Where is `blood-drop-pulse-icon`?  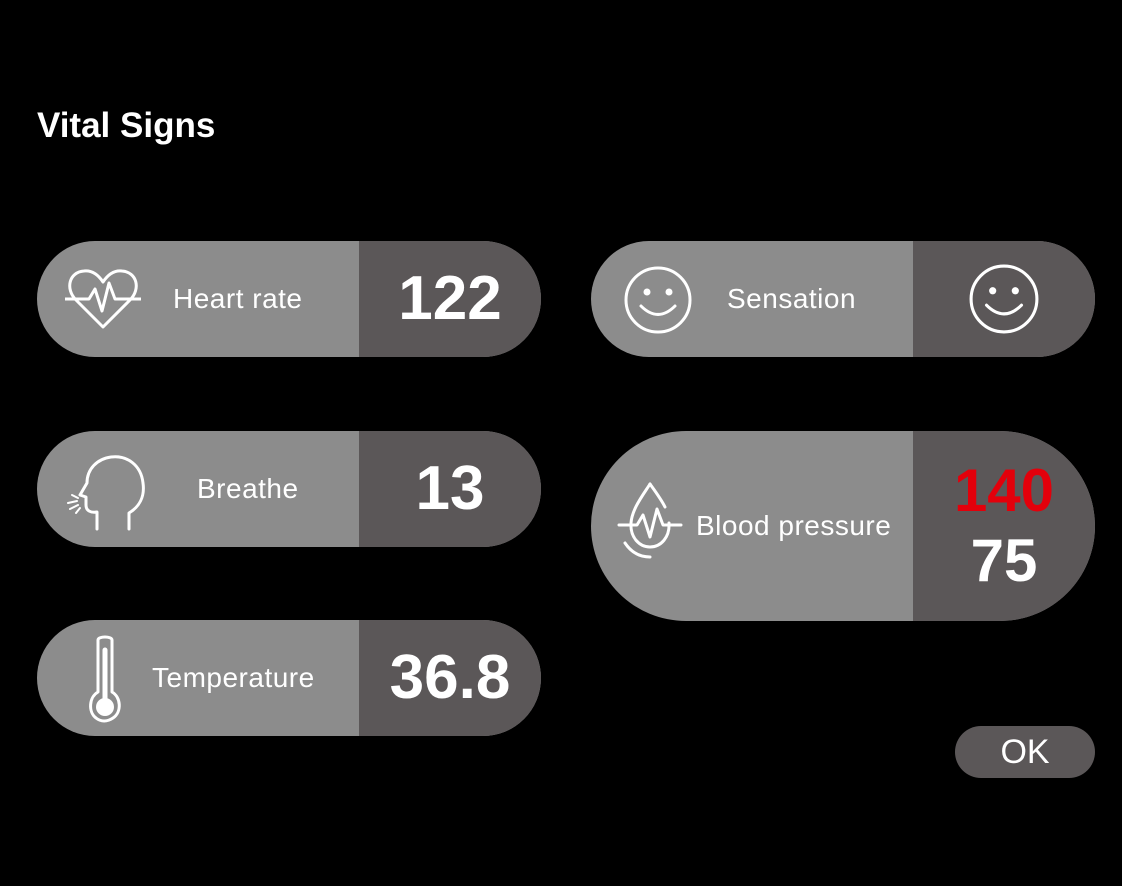 blood-drop-pulse-icon is located at coordinates (650, 520).